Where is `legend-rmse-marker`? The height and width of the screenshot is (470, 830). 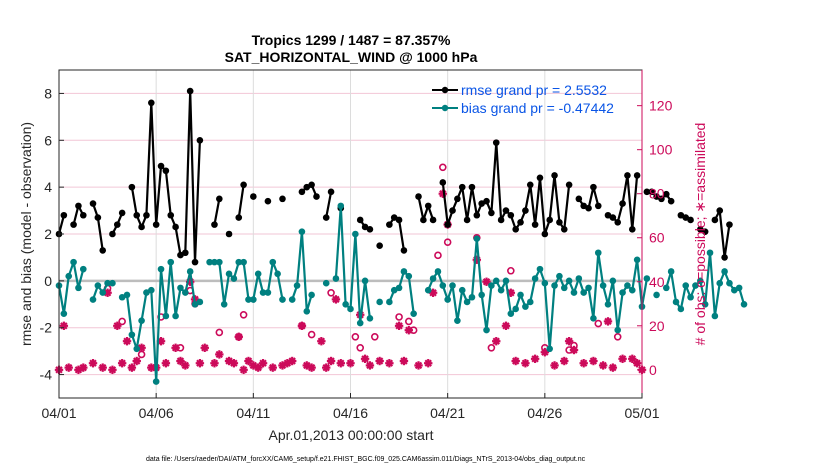
legend-rmse-marker is located at coordinates (445, 90).